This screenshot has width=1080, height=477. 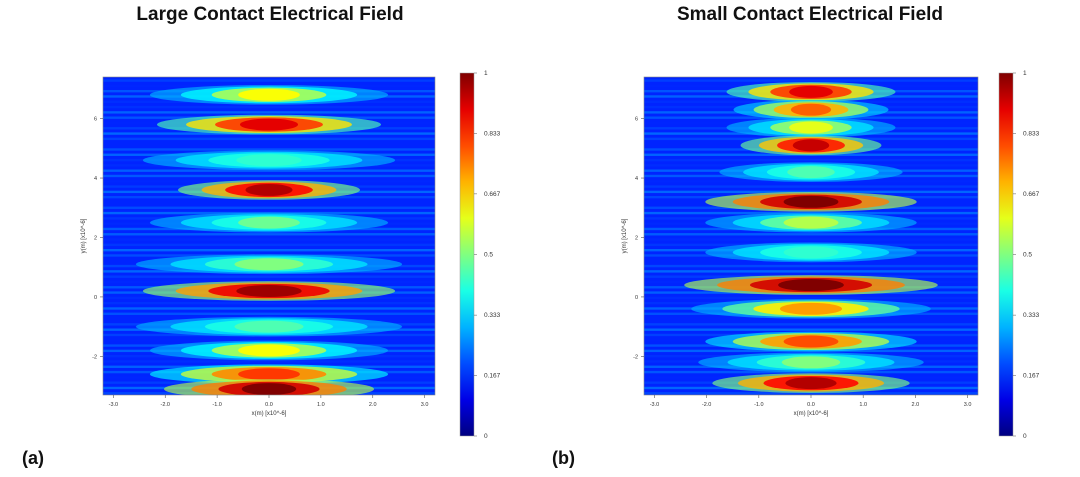 I want to click on chart-title: Large Contact Electrical Field, so click(x=270, y=14).